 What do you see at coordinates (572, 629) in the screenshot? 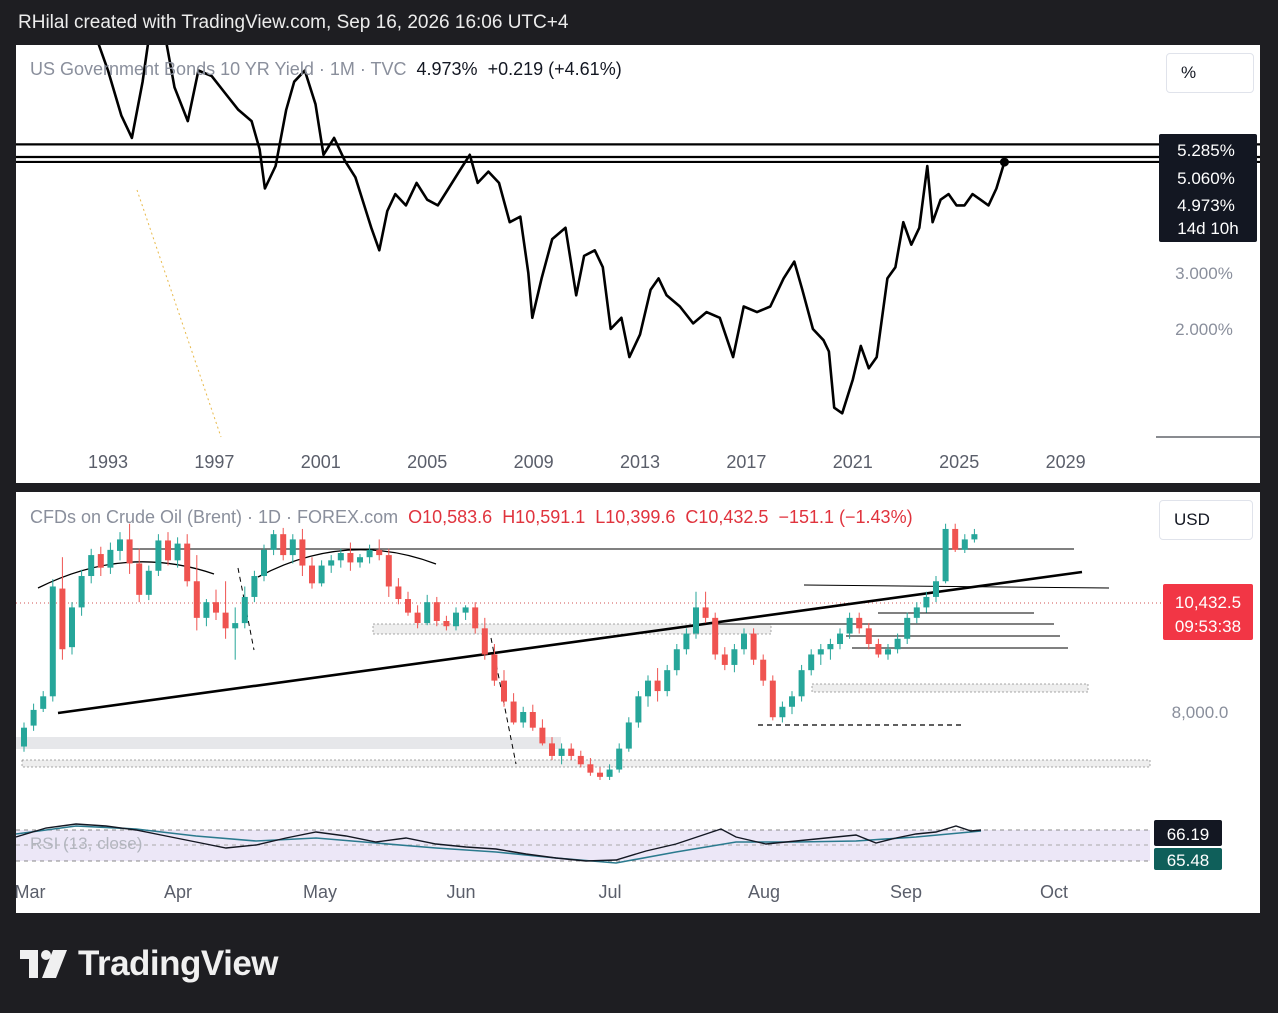
I see `resistance-zone` at bounding box center [572, 629].